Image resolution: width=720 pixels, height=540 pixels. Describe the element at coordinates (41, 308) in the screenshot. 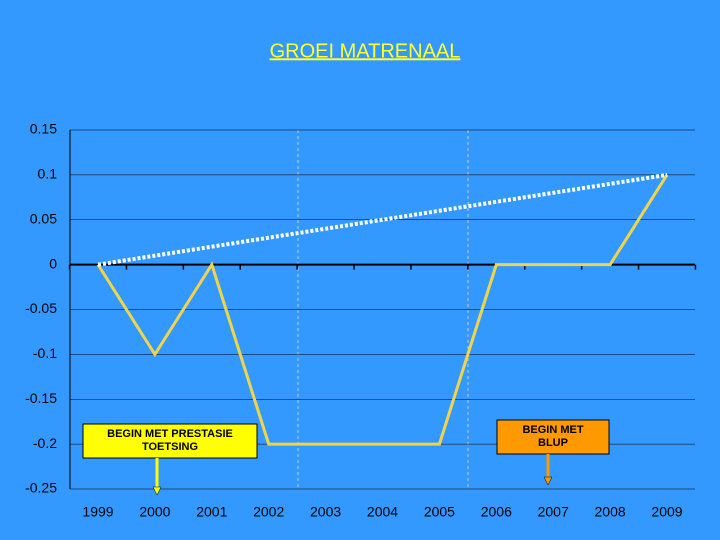

I see `y-tick-label: -0.05` at that location.